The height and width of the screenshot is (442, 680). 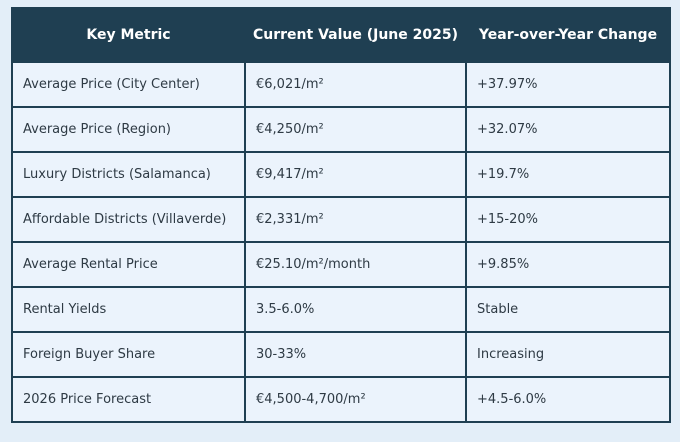 What do you see at coordinates (568, 219) in the screenshot?
I see `cell-change: +15-20%` at bounding box center [568, 219].